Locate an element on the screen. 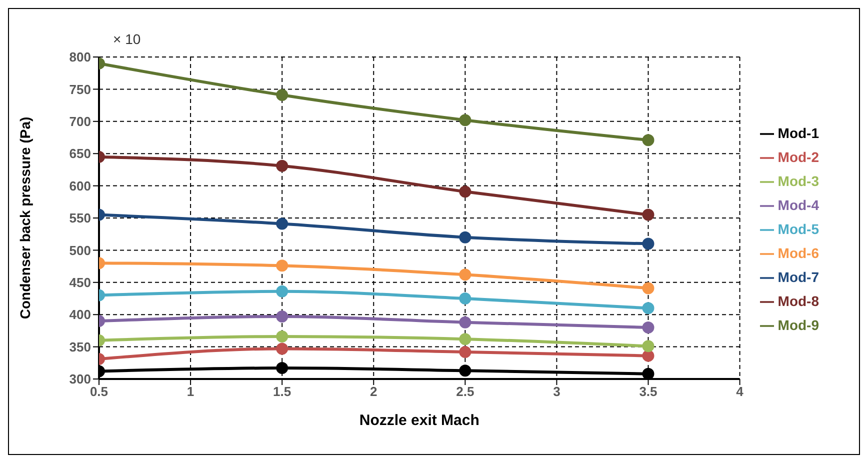  legend-label: Mod-2 is located at coordinates (798, 157).